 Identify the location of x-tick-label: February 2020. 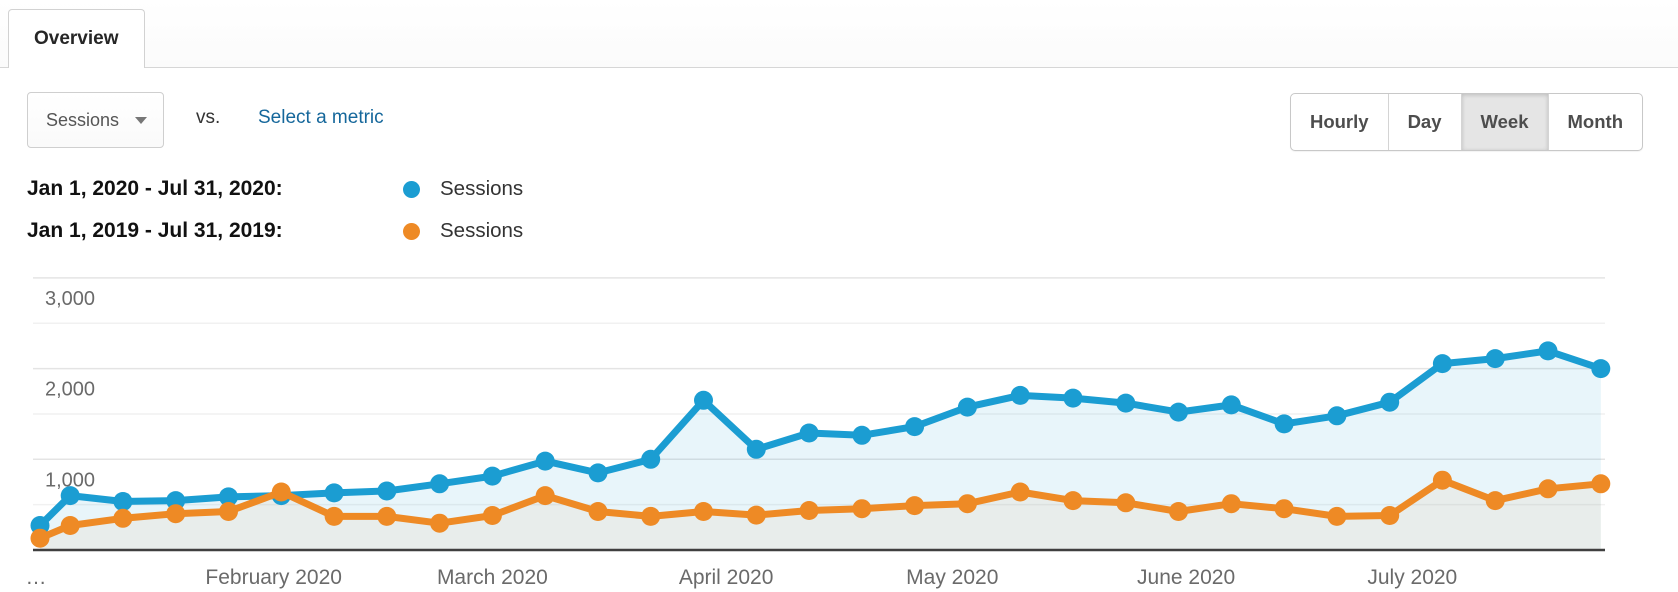
(273, 577).